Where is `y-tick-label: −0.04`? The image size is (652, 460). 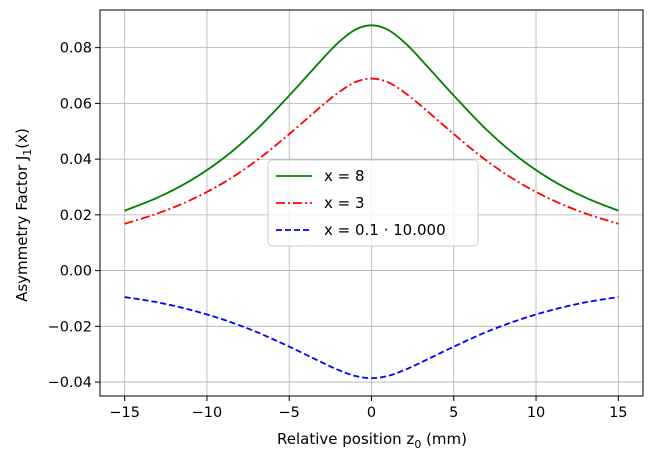
y-tick-label: −0.04 is located at coordinates (70, 383).